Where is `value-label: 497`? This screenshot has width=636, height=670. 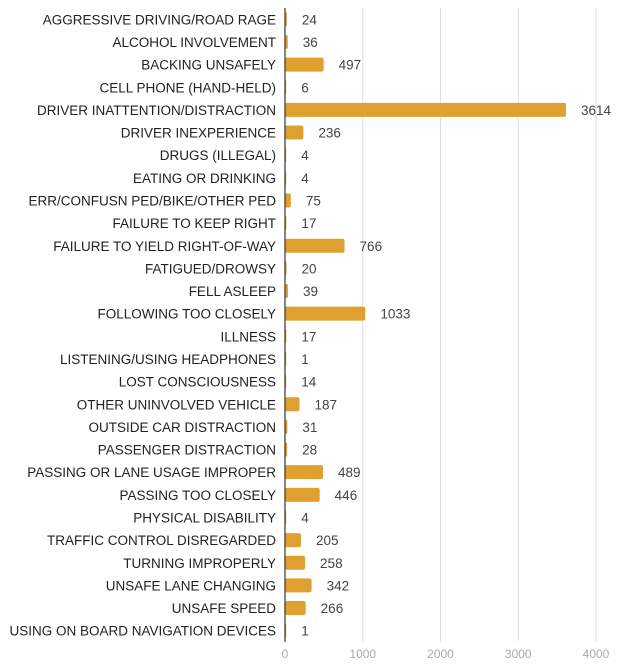 value-label: 497 is located at coordinates (350, 65).